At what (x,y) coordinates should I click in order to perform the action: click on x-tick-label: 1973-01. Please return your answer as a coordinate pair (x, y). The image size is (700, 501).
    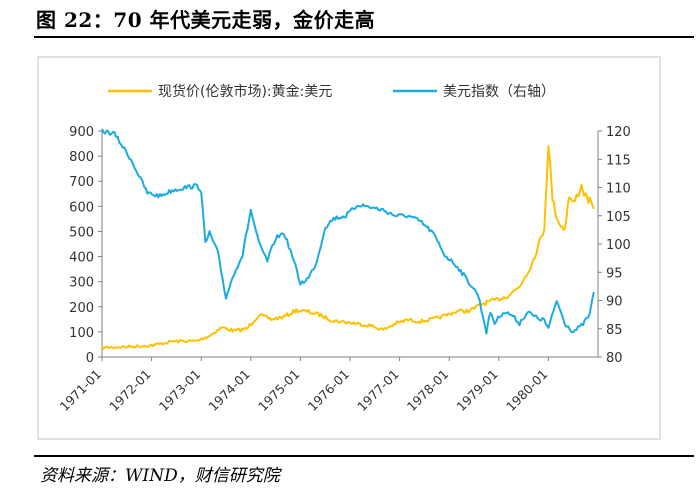
    Looking at the image, I should click on (180, 391).